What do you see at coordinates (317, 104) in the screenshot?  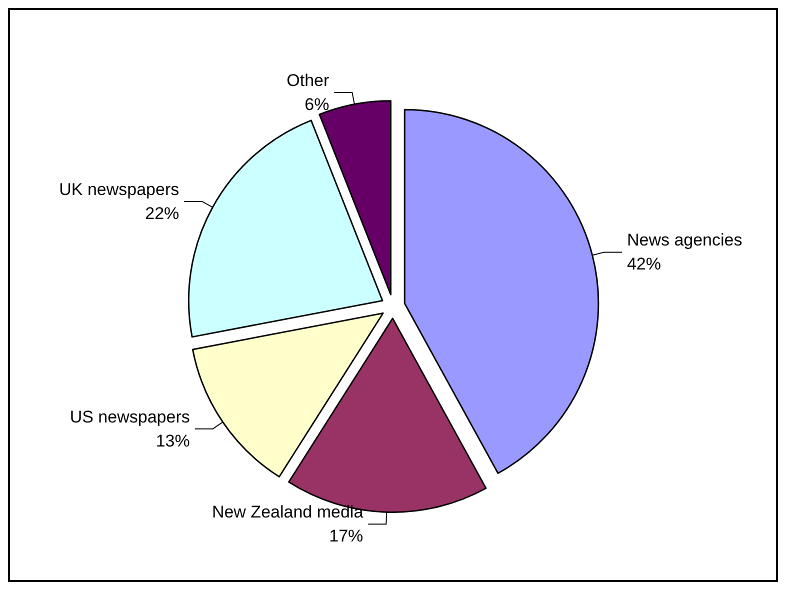 I see `data-label: 6%` at bounding box center [317, 104].